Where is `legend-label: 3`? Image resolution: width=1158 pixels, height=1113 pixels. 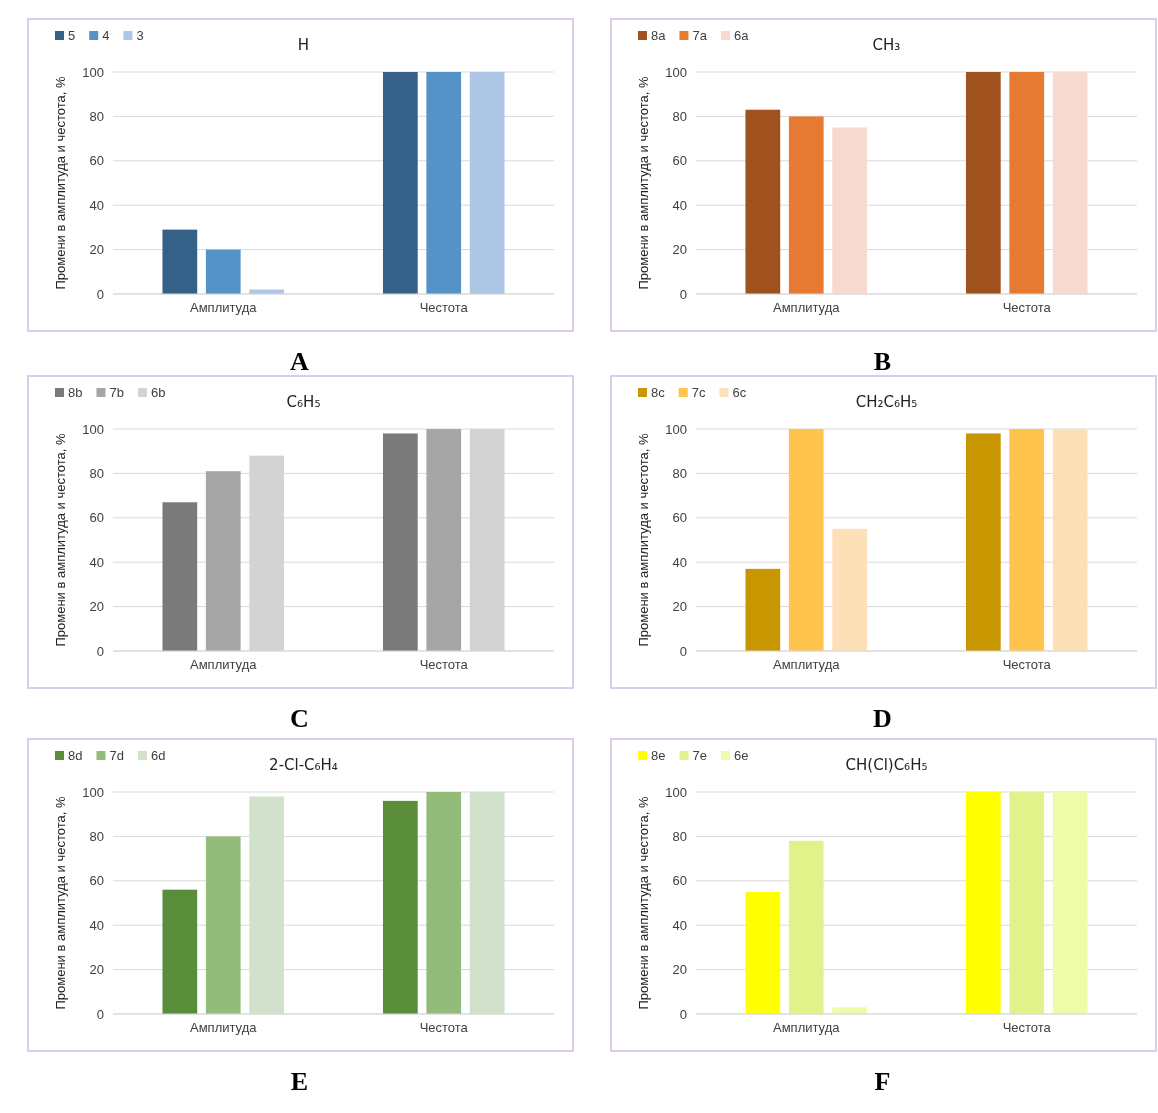
legend-label: 3 is located at coordinates (140, 35).